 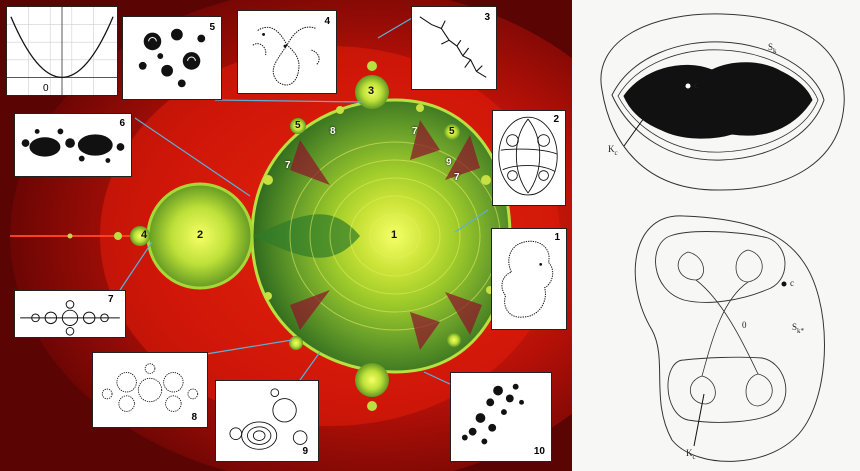 I want to click on inset-10: 10, so click(x=501, y=417).